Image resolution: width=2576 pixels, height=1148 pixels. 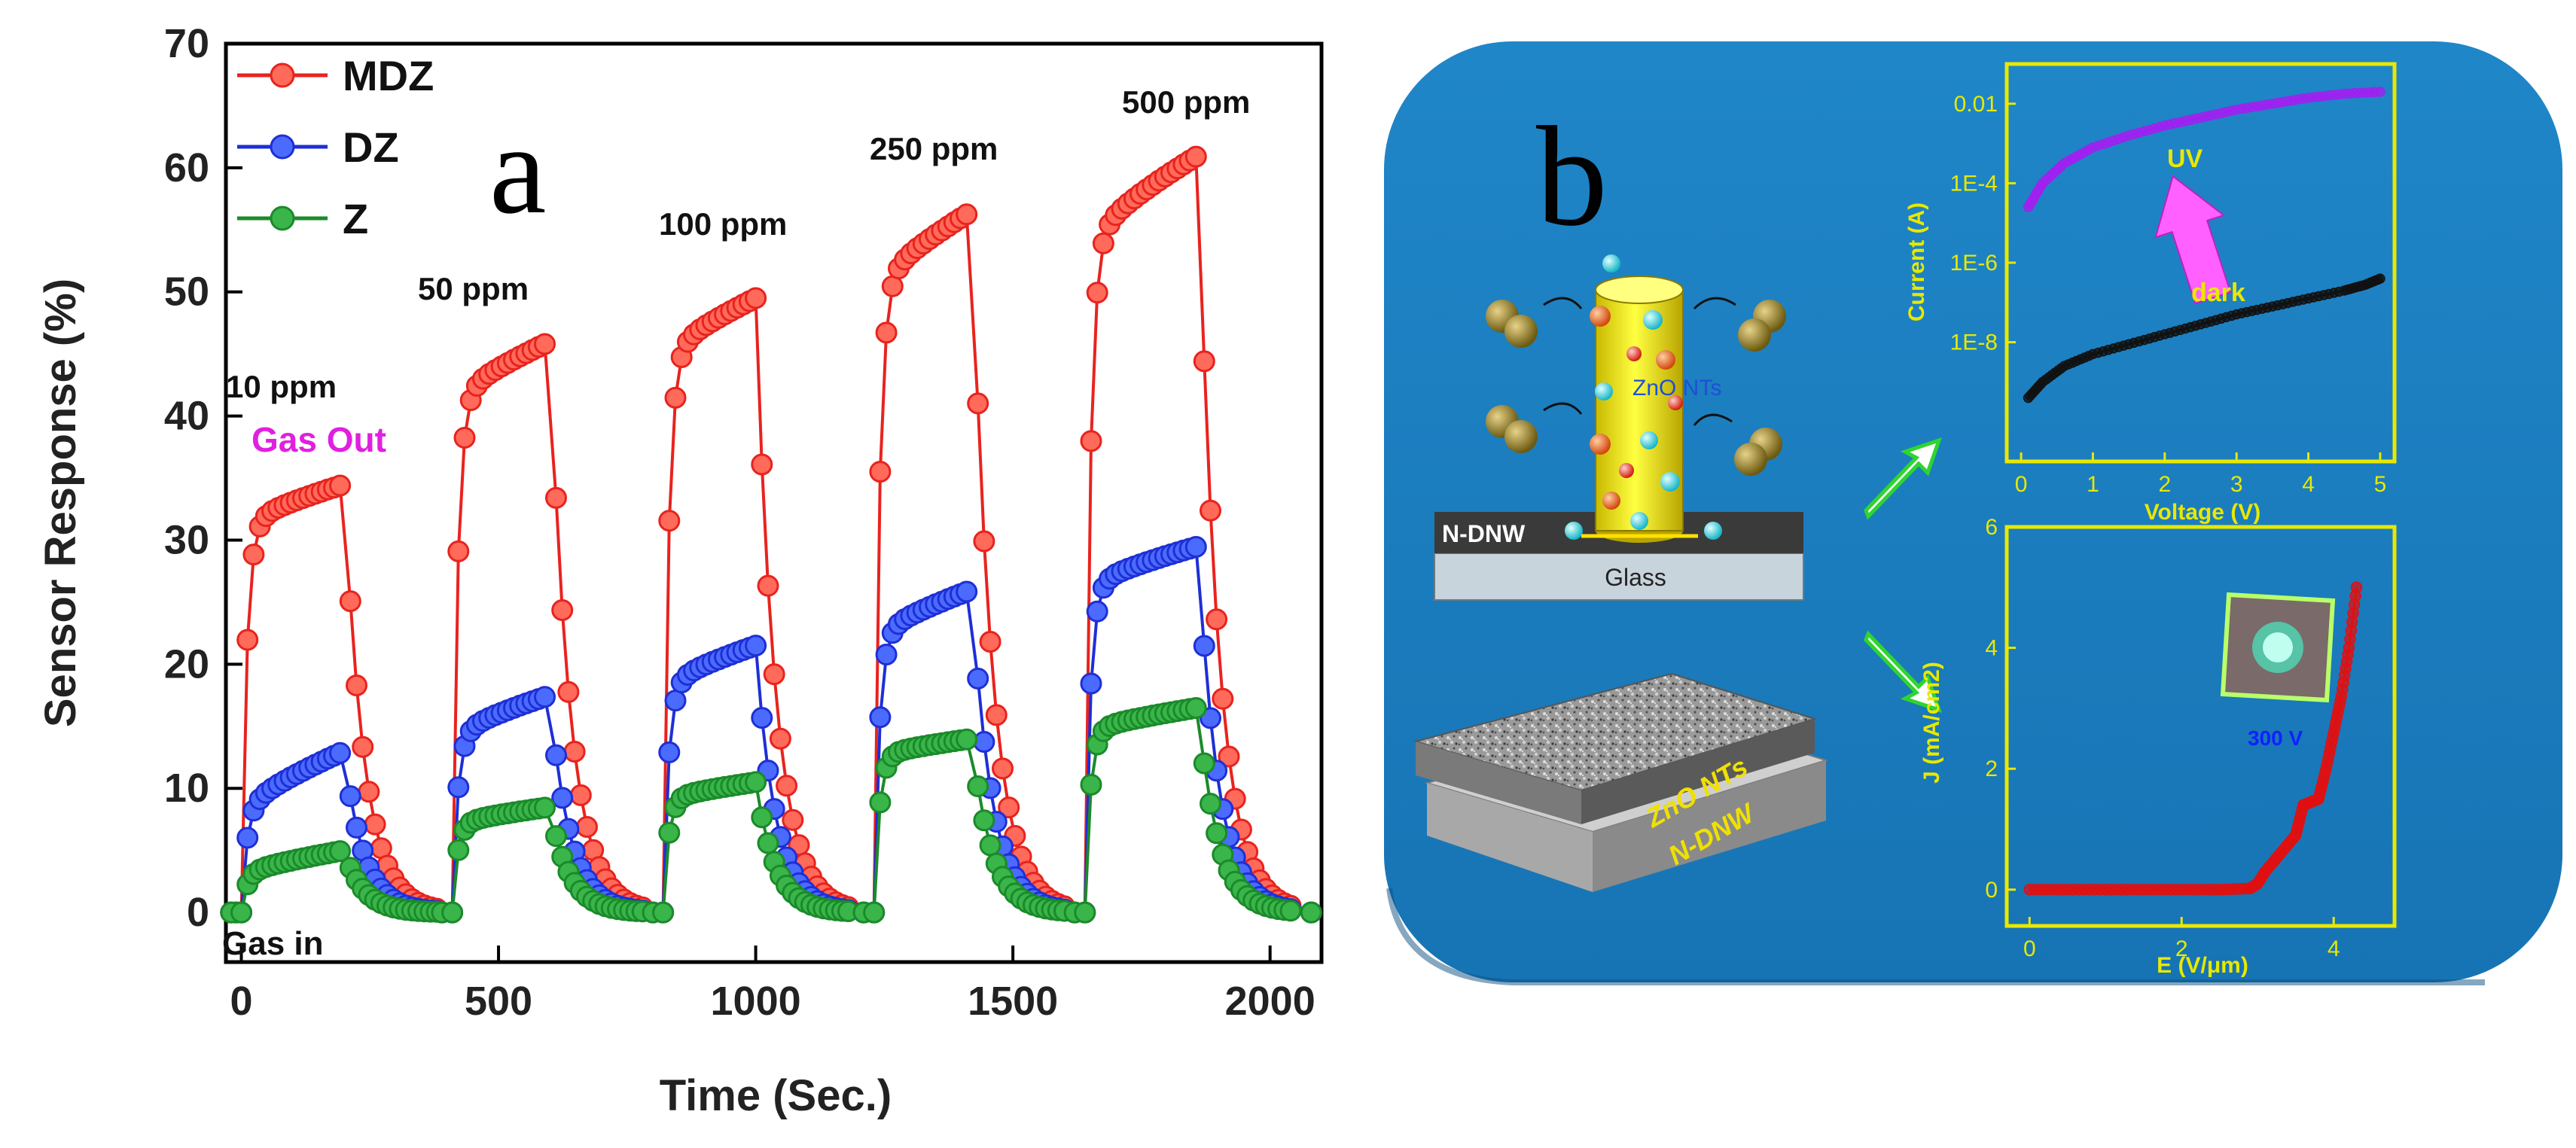 I want to click on y-tick-label: 30, so click(x=186, y=539).